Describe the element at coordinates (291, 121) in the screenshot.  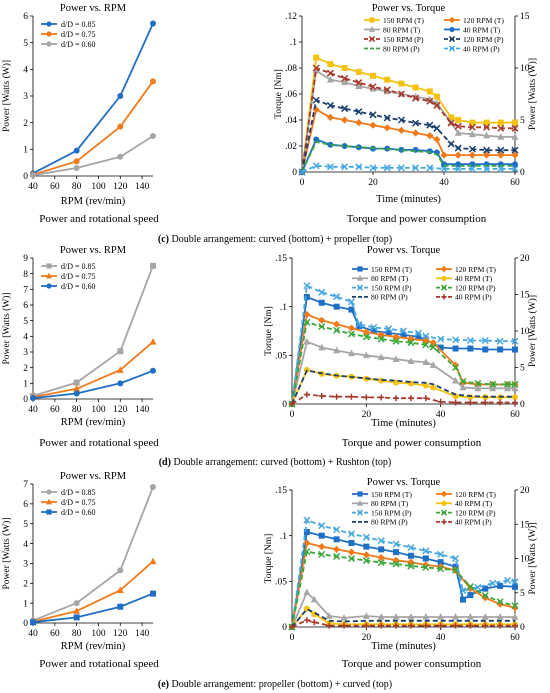
I see `y-tick-label: .04` at that location.